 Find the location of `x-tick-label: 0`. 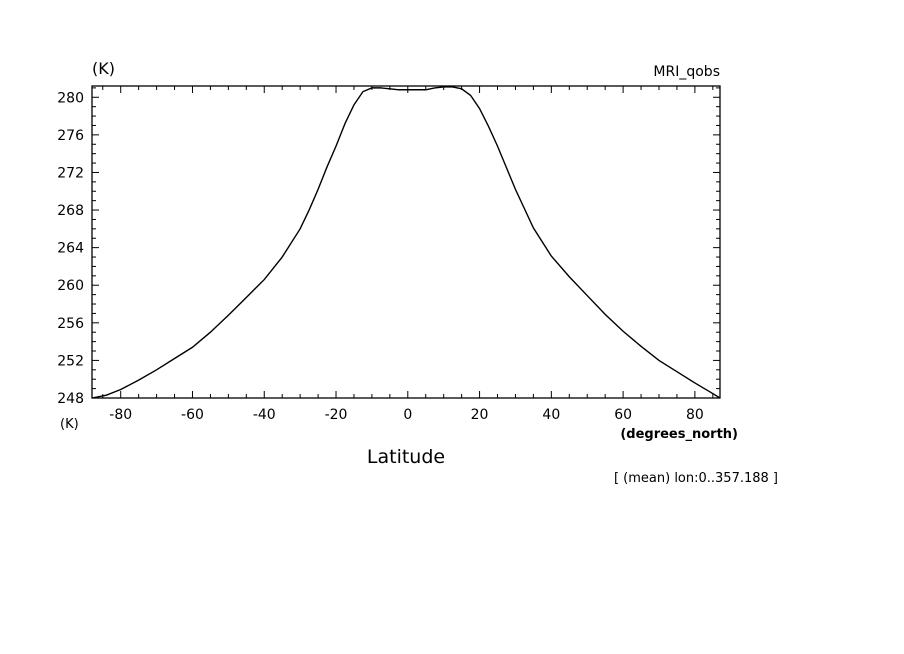

x-tick-label: 0 is located at coordinates (407, 415).